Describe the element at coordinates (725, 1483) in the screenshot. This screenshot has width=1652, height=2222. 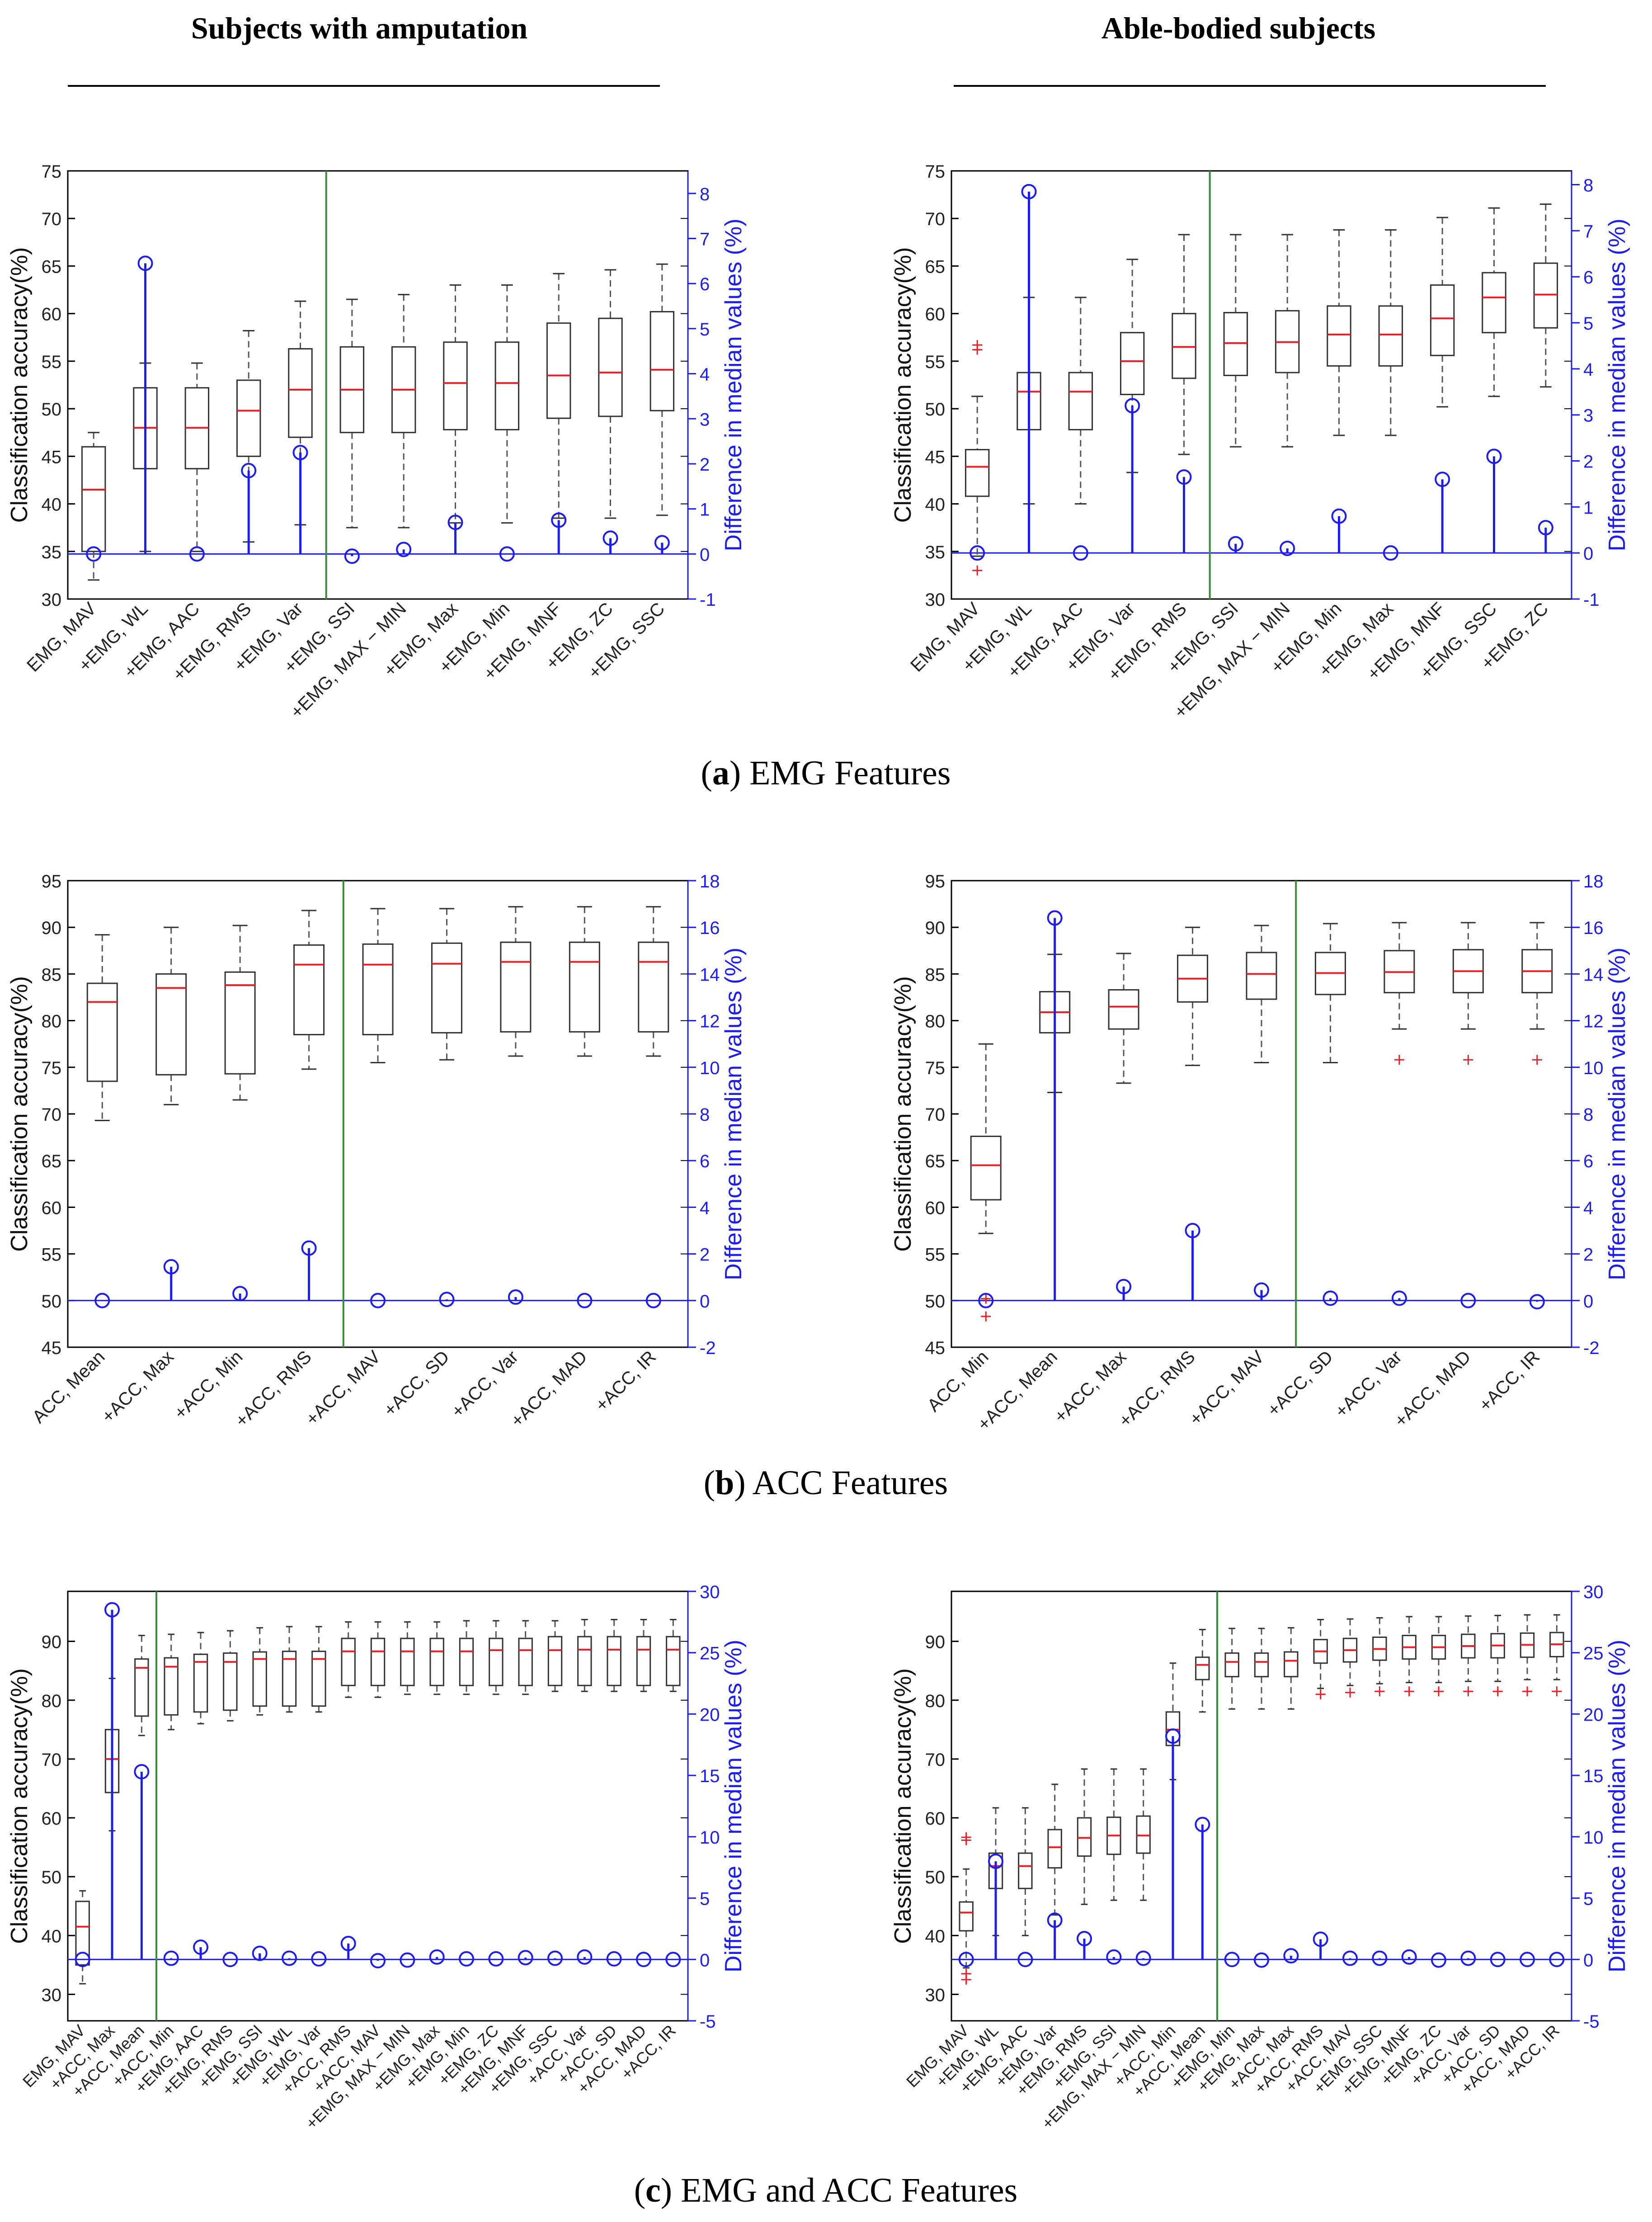
I see `caption-b-letter: b` at that location.